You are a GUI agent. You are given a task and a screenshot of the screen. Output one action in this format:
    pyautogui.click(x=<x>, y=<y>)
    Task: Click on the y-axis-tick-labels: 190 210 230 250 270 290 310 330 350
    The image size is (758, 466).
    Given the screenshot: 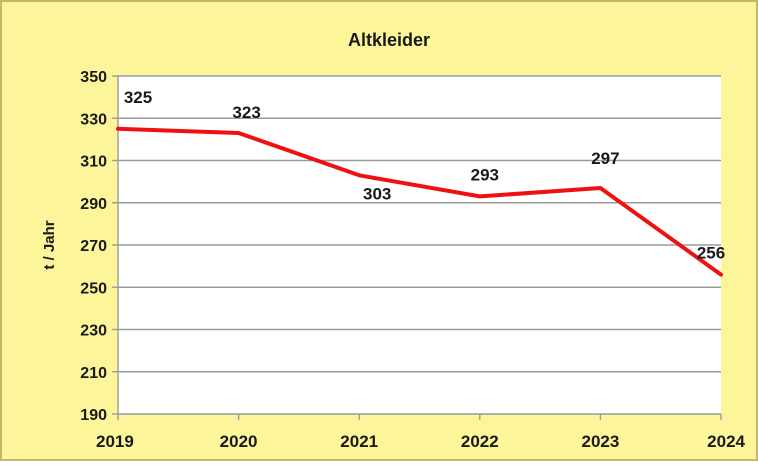 What is the action you would take?
    pyautogui.click(x=93, y=246)
    